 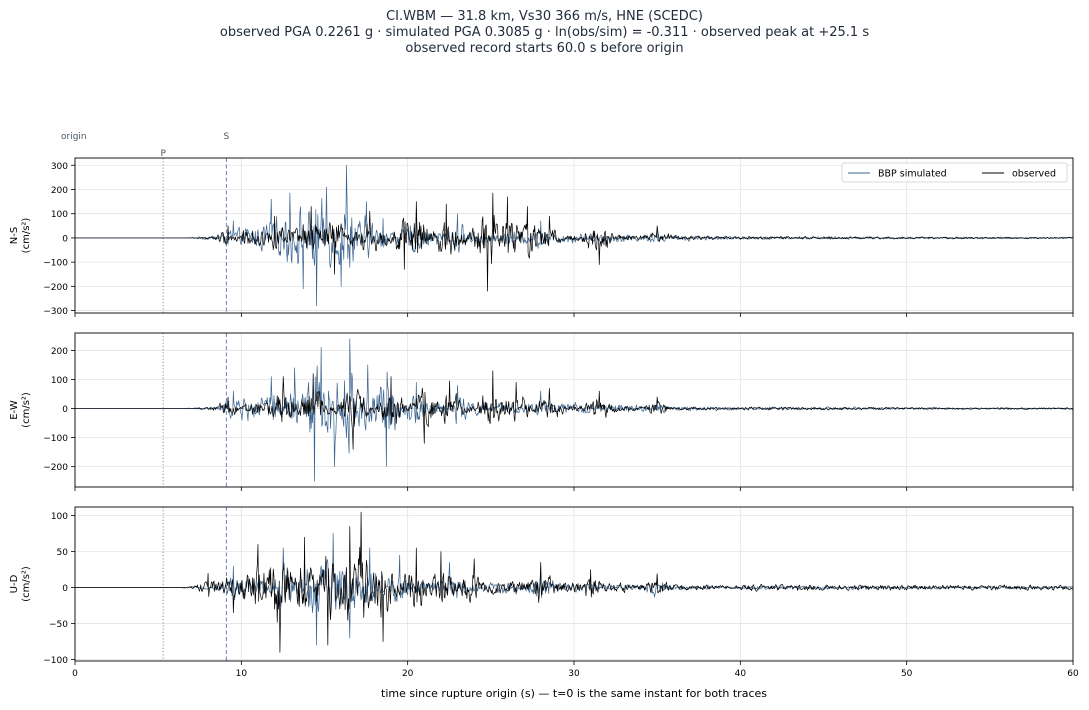 I want to click on y-tick-label: −300, so click(x=55, y=312).